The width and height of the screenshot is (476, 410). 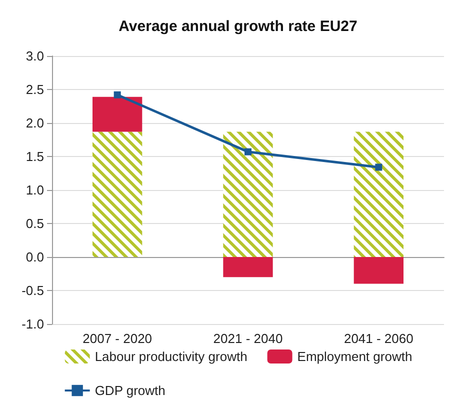 I want to click on x-tick-label: 2021 - 2040, so click(x=248, y=338).